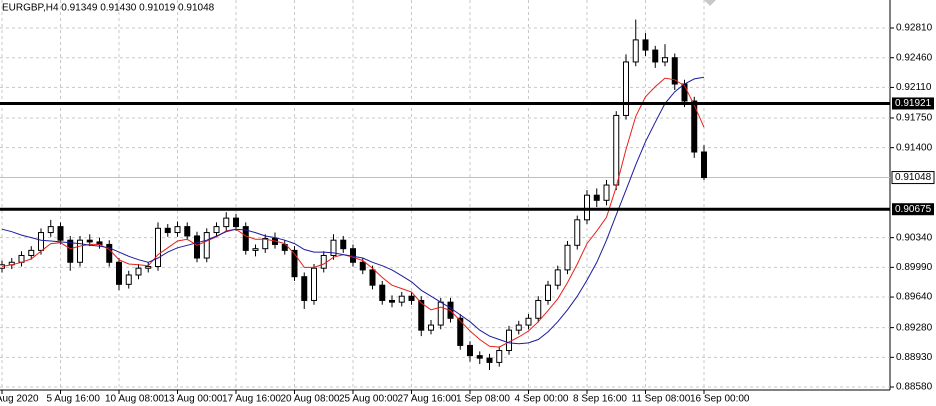 The image size is (936, 406). What do you see at coordinates (193, 399) in the screenshot?
I see `x-tick-label: 13 Aug 00:00` at bounding box center [193, 399].